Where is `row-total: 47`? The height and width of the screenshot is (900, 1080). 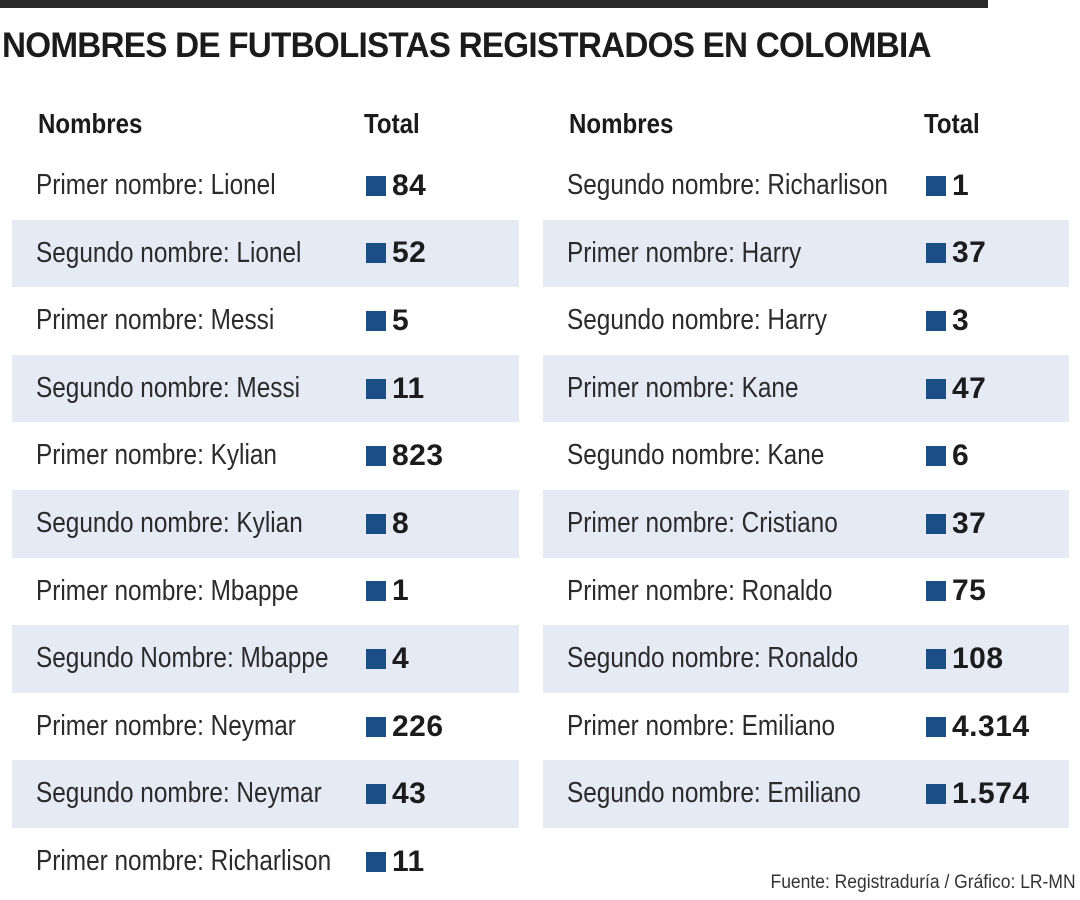 row-total: 47 is located at coordinates (956, 389).